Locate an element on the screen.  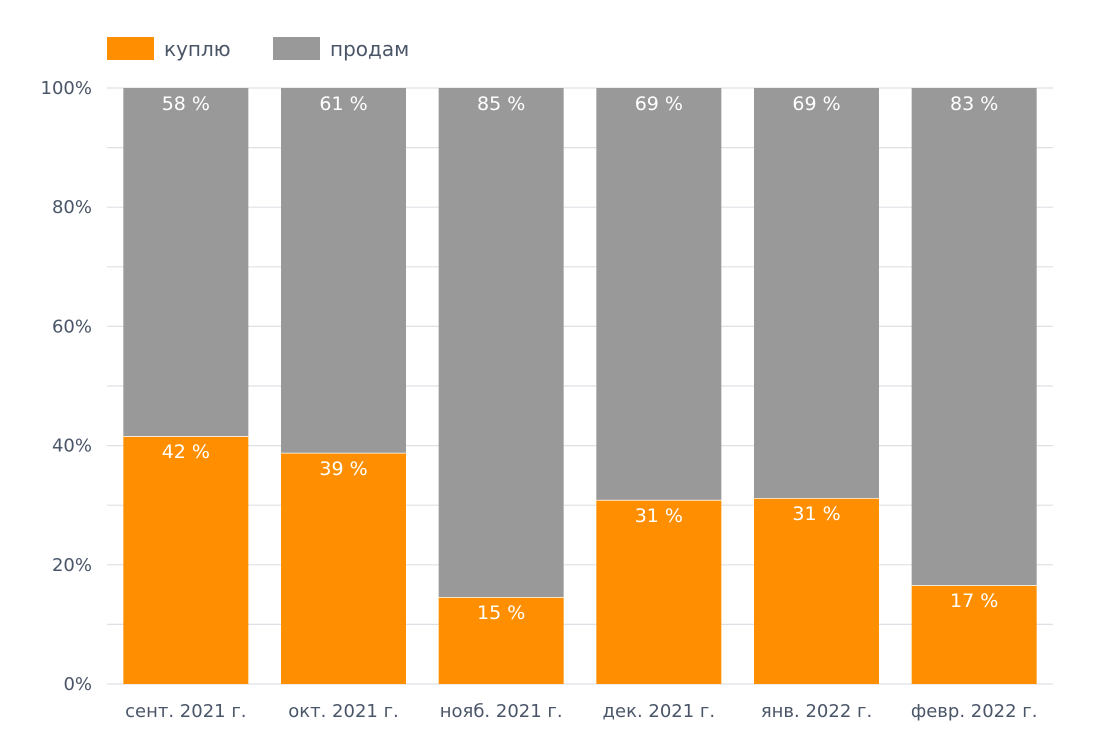
y-tick-label: 80% is located at coordinates (72, 207).